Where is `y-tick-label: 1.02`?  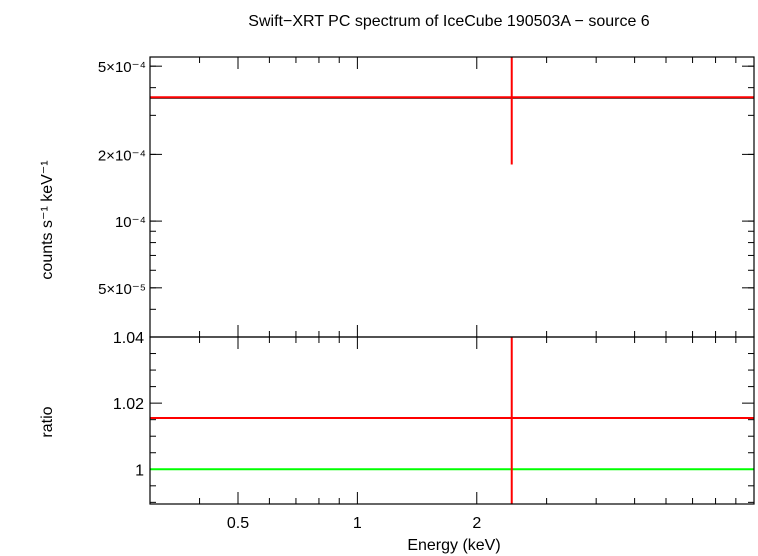
y-tick-label: 1.02 is located at coordinates (128, 404).